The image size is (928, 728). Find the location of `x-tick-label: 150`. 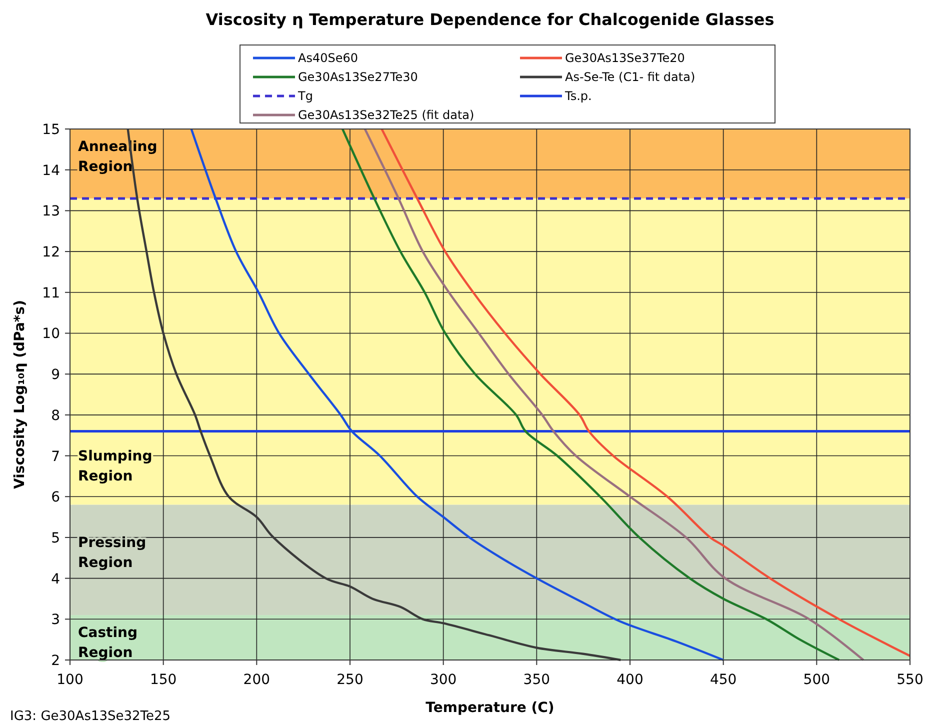

x-tick-label: 150 is located at coordinates (163, 680).